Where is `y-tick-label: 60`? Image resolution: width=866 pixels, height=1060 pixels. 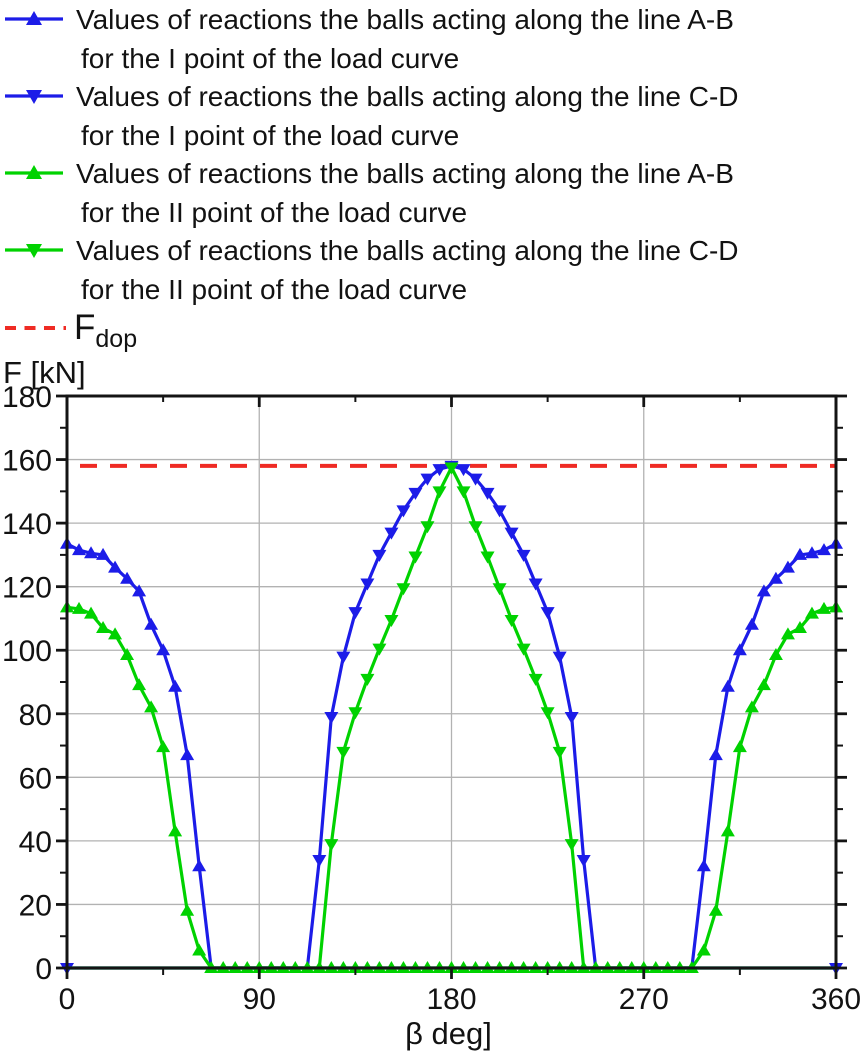 y-tick-label: 60 is located at coordinates (35, 778).